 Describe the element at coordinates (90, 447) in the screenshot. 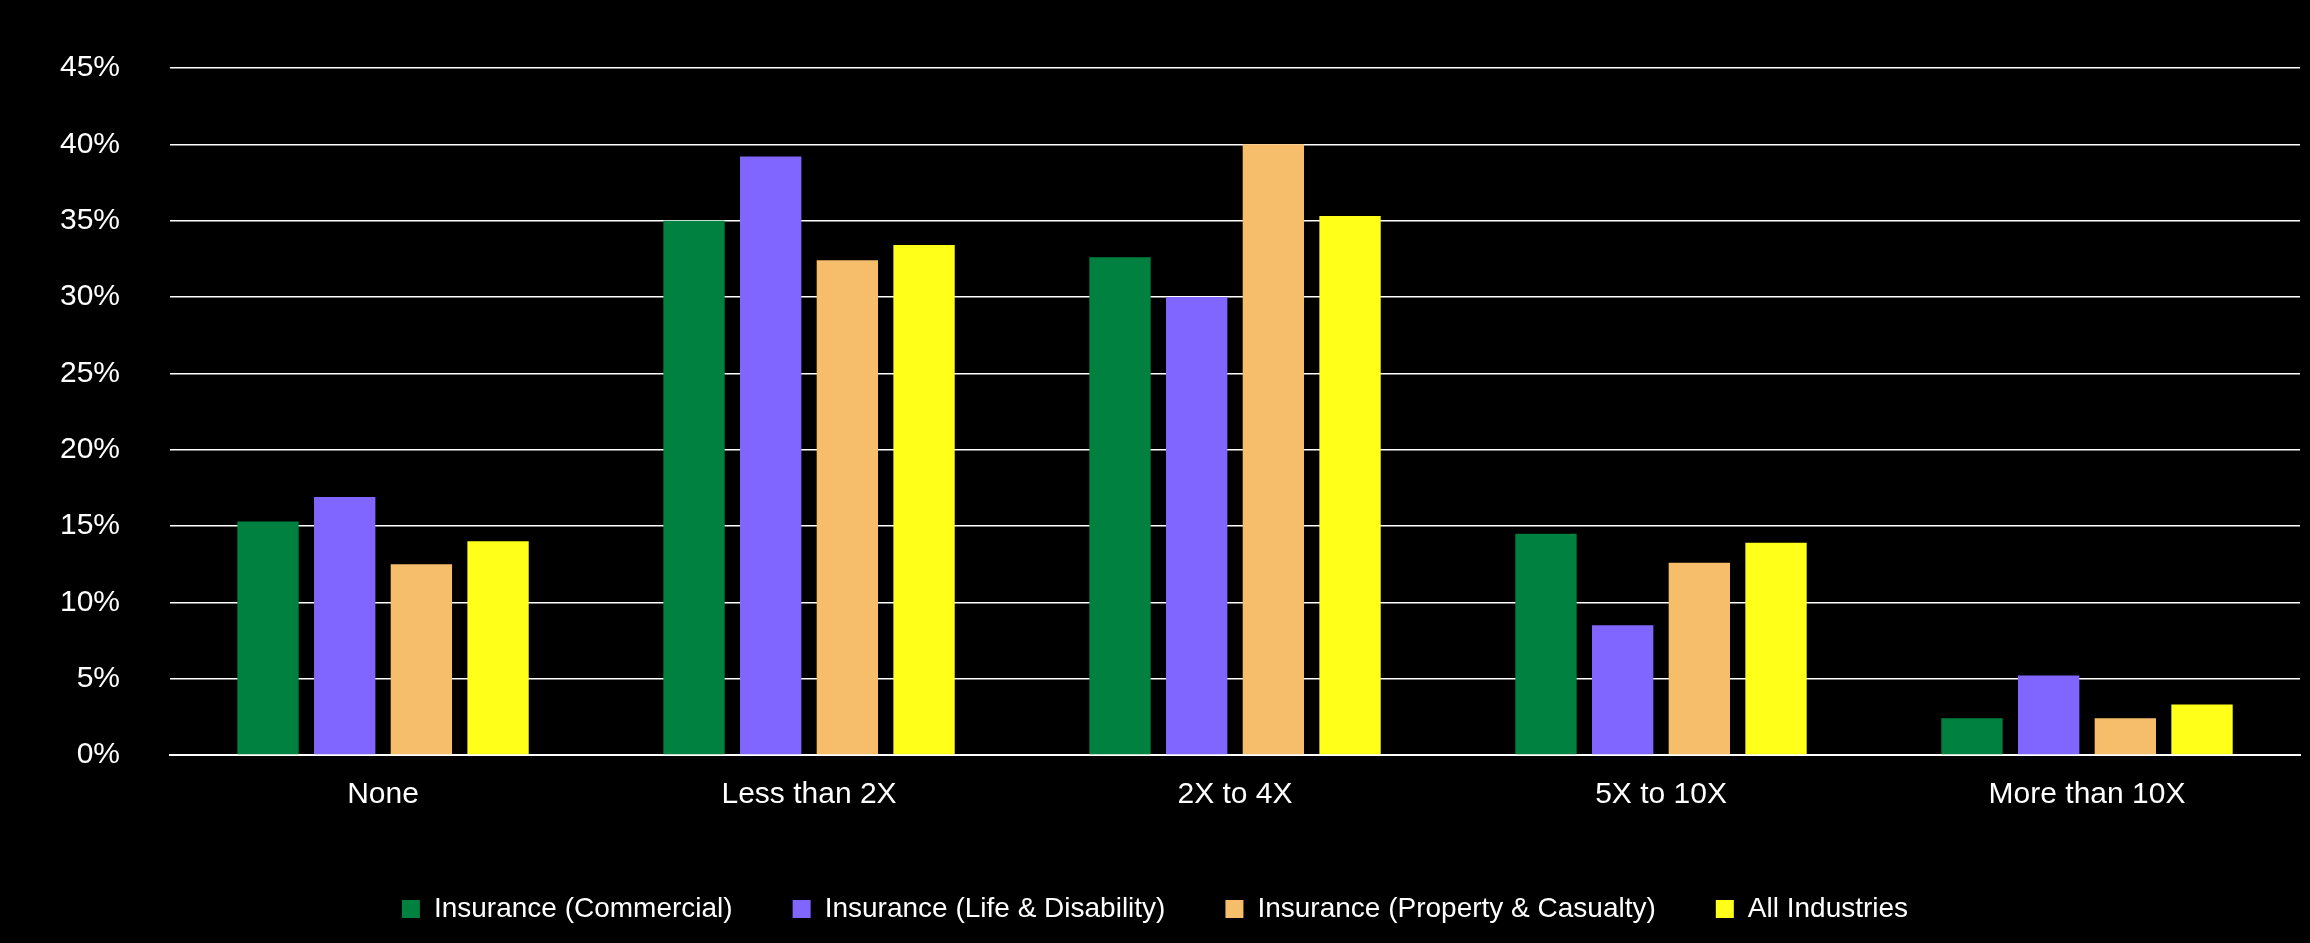

I see `y-tick-label: 20%` at that location.